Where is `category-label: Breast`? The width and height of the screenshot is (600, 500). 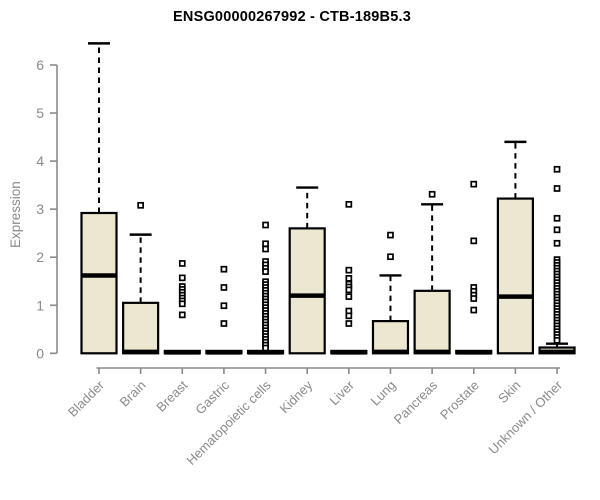 category-label: Breast is located at coordinates (171, 395).